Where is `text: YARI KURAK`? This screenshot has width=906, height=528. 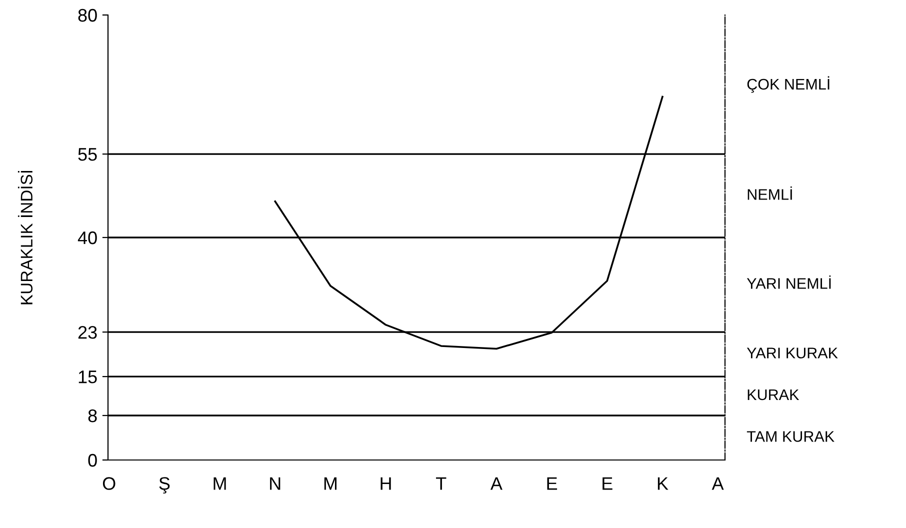
text: YARI KURAK is located at coordinates (792, 353).